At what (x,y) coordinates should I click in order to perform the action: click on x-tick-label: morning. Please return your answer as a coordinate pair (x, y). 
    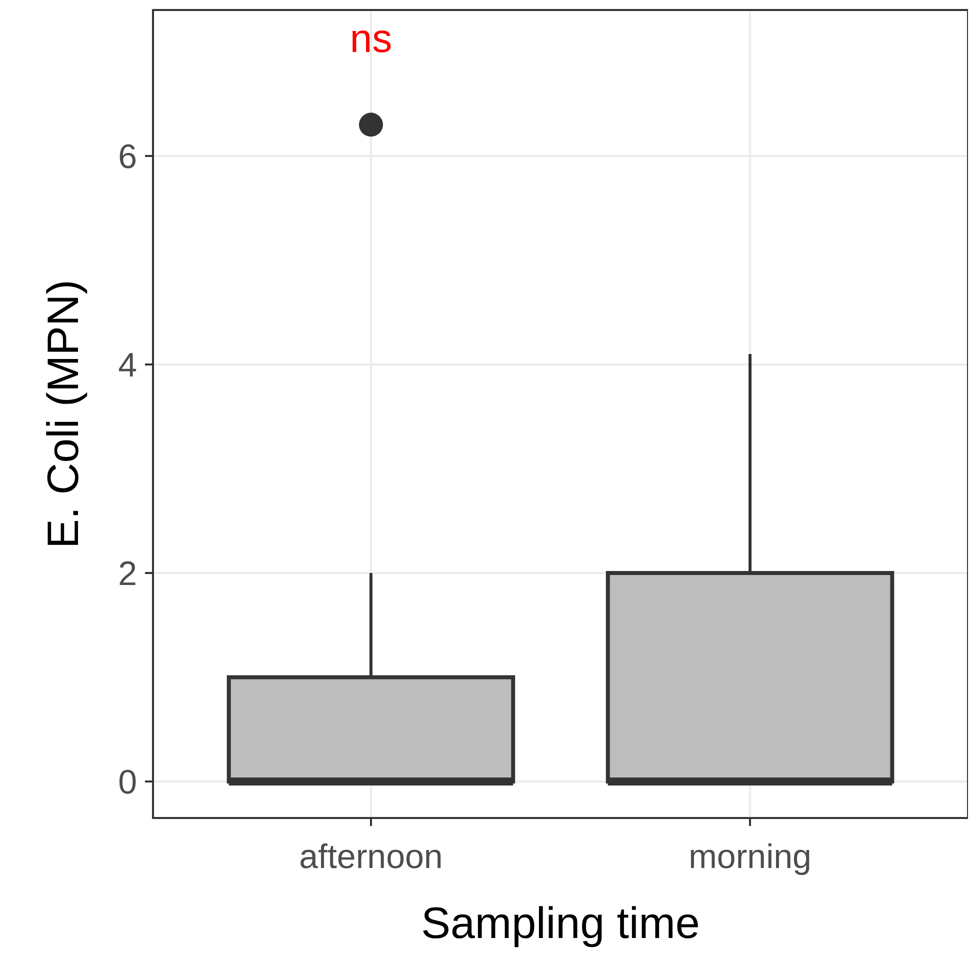
    Looking at the image, I should click on (750, 857).